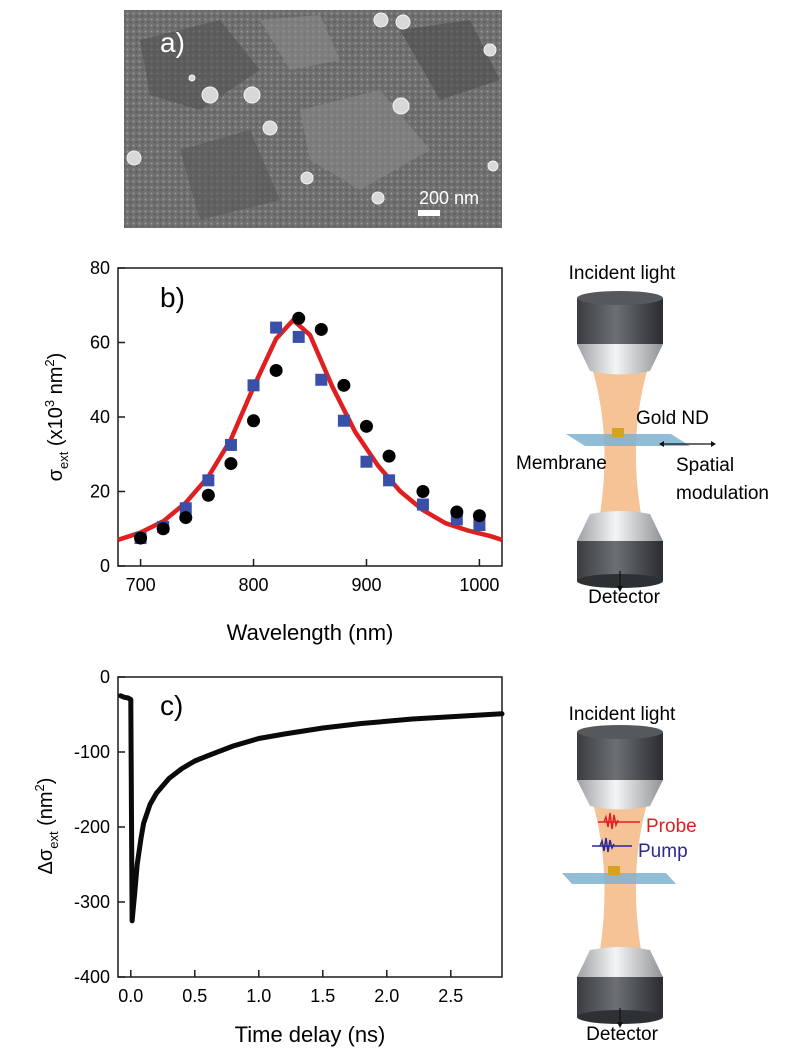 The height and width of the screenshot is (1052, 790). Describe the element at coordinates (619, 821) in the screenshot. I see `probe-pulse` at that location.